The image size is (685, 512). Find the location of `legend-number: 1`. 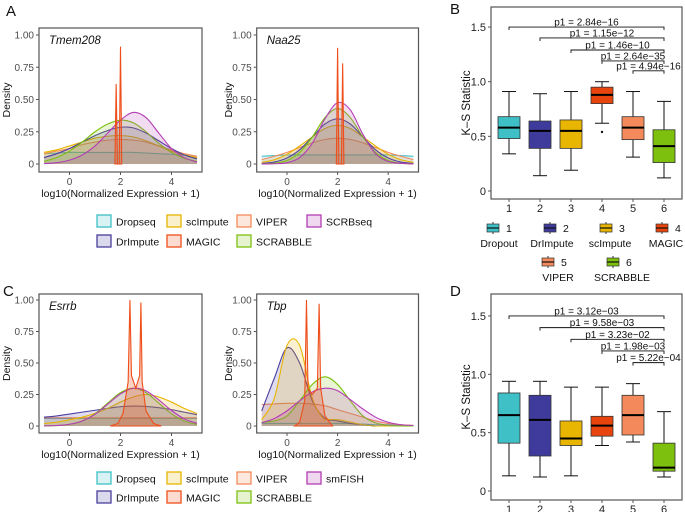

legend-number: 1 is located at coordinates (509, 229).